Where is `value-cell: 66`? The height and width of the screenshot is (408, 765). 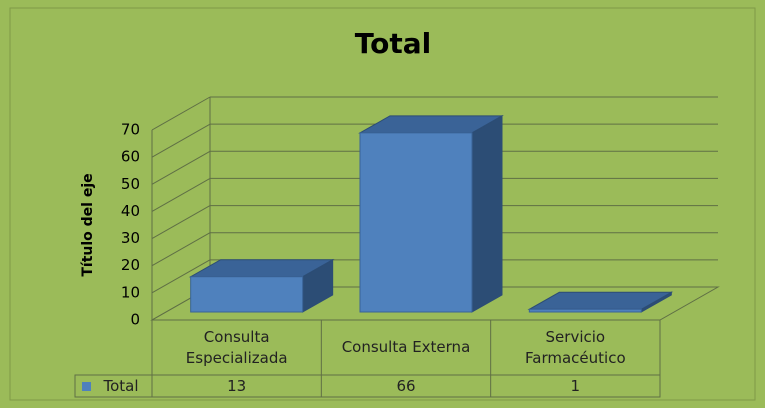 value-cell: 66 is located at coordinates (406, 385).